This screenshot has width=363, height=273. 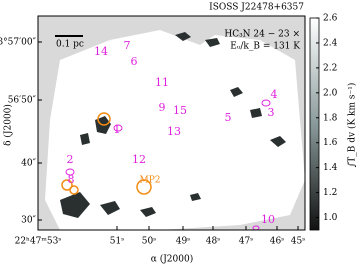 I want to click on colorbar-tick-label: 1.8, so click(x=330, y=118).